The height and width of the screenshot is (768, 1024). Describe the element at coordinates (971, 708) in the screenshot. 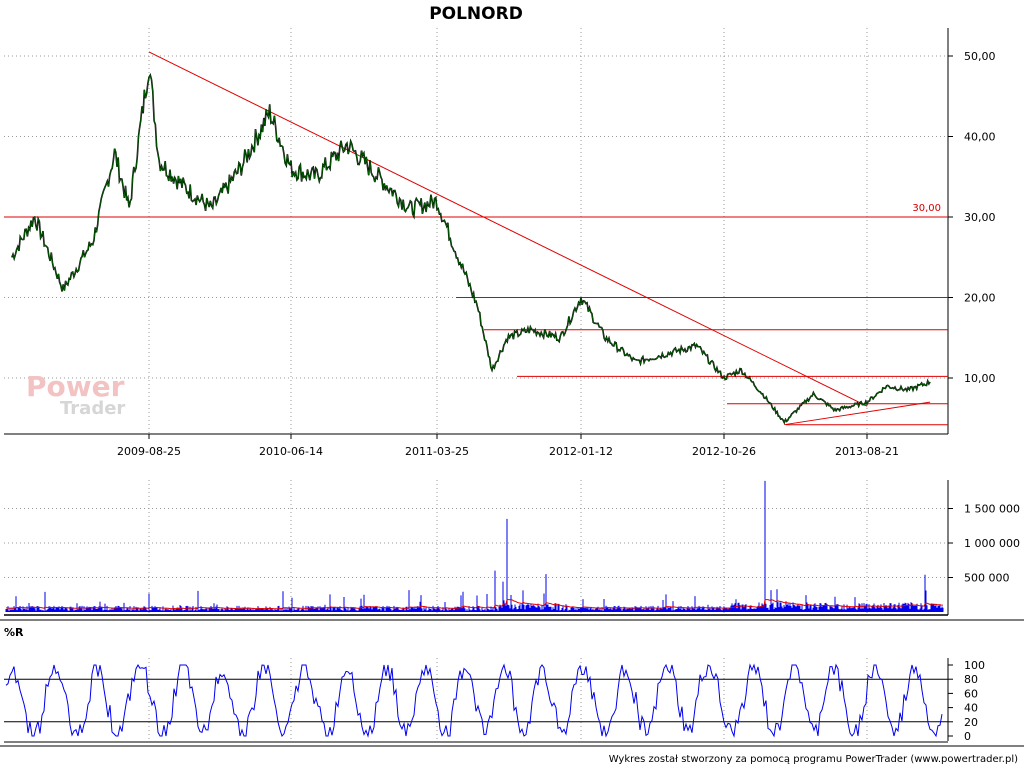

I see `williams-r-y-tick-label: 40` at that location.